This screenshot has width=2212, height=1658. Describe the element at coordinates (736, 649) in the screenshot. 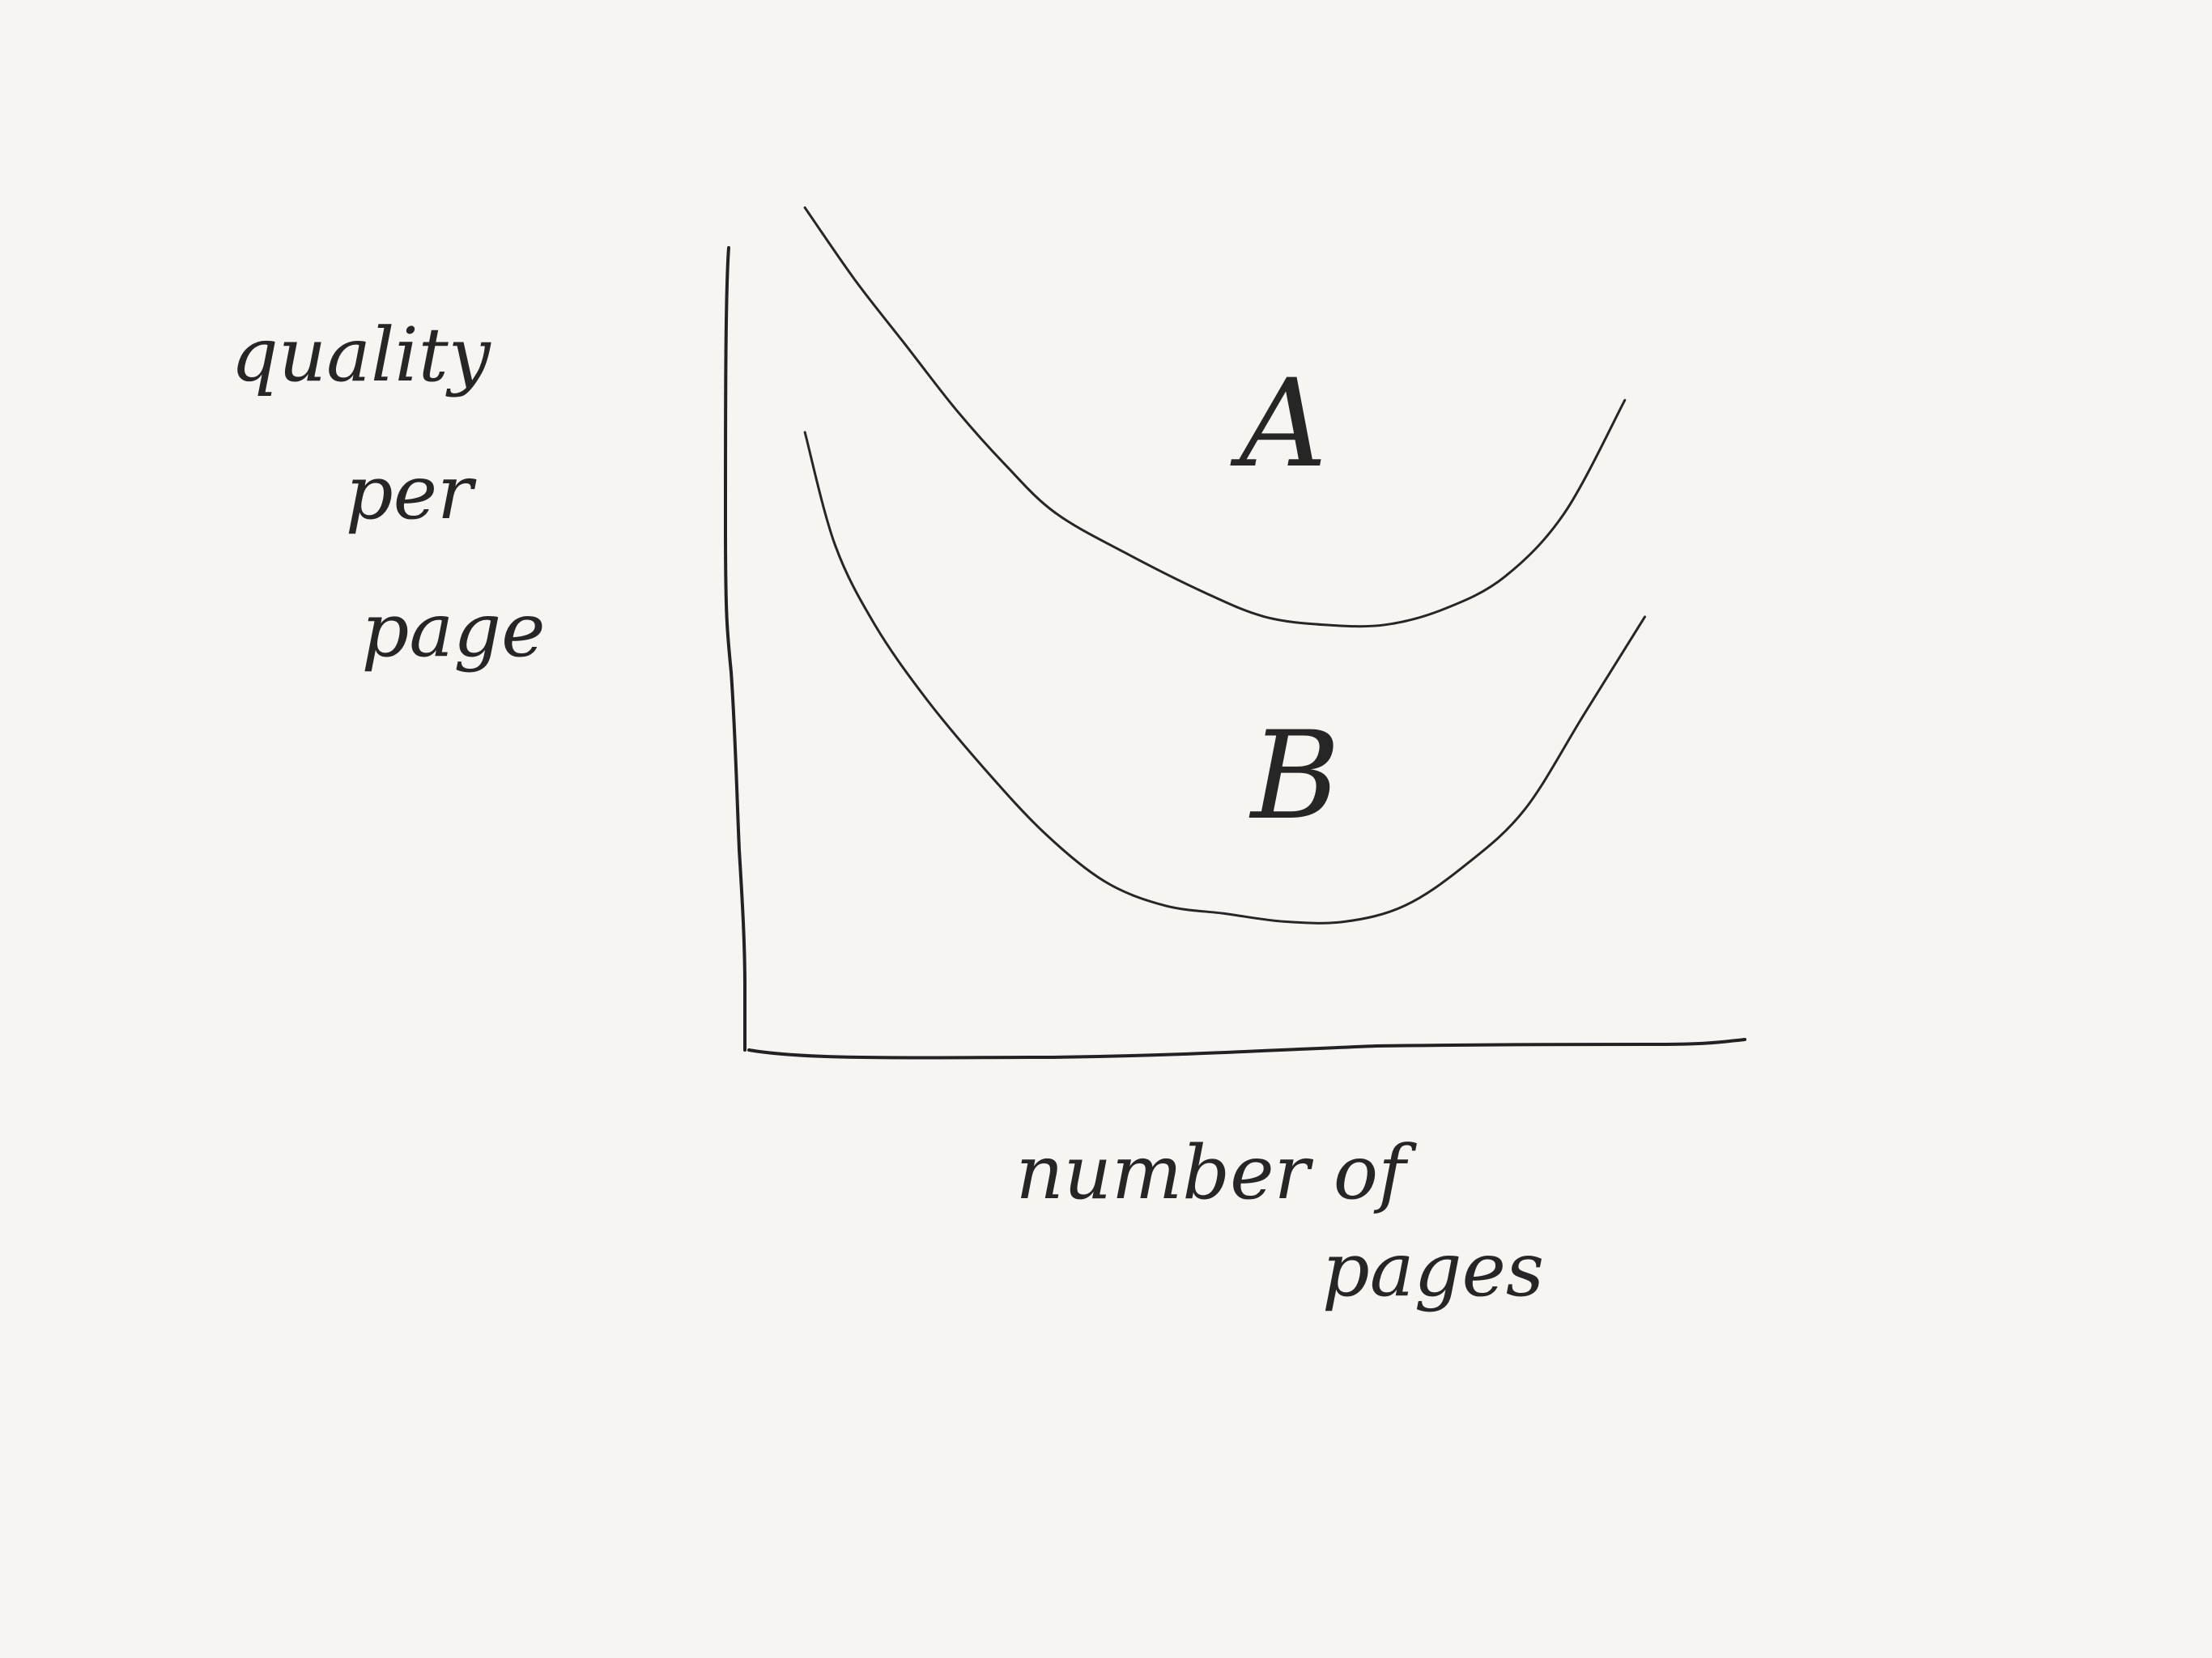

I see `y-axis` at that location.